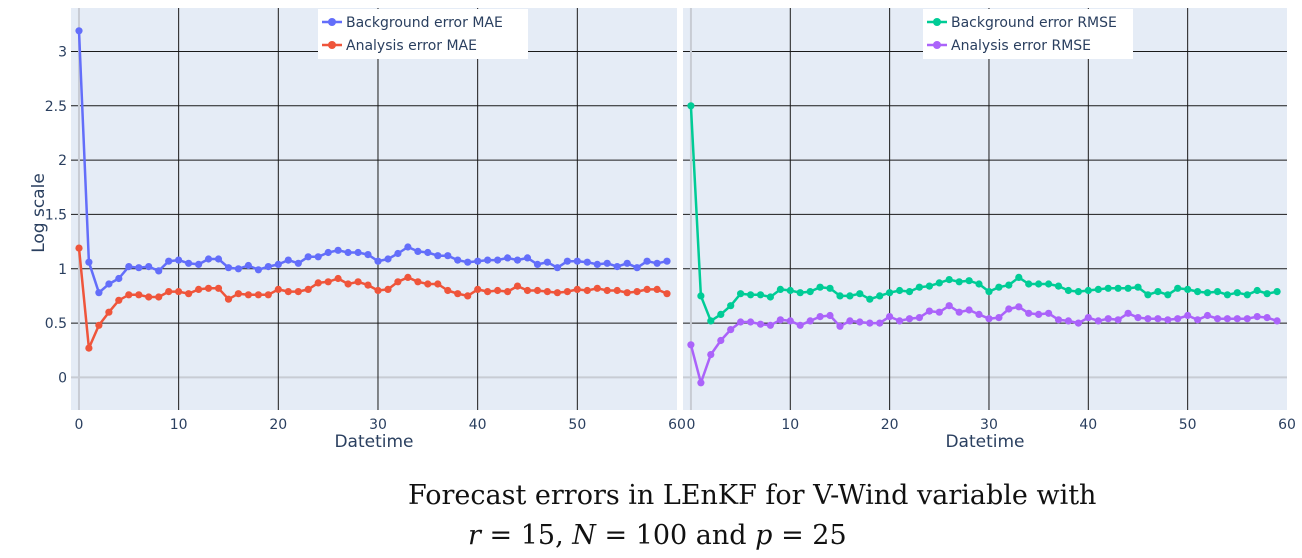  I want to click on y-tick-label: 3, so click(62, 52).